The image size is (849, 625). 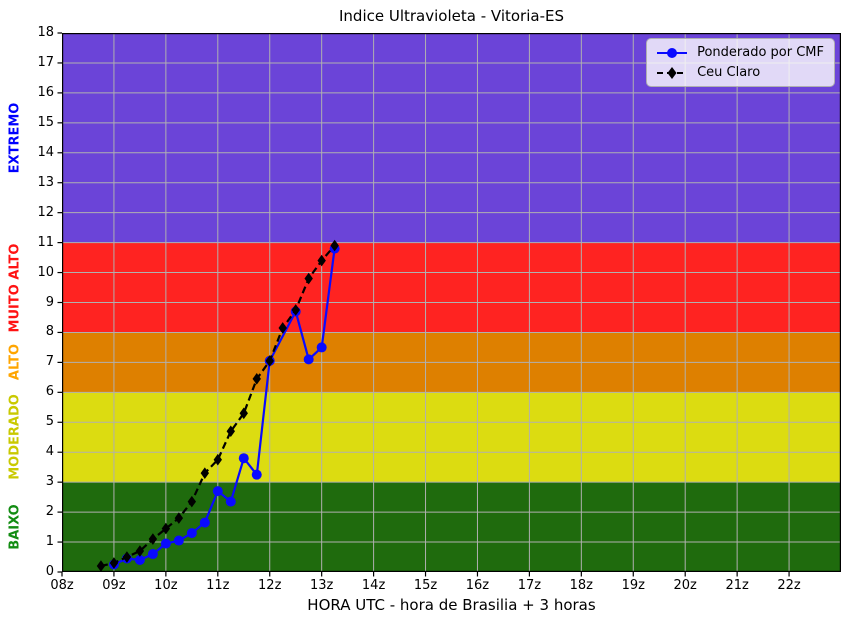 I want to click on band-label-extremo: EXTREMO, so click(x=15, y=138).